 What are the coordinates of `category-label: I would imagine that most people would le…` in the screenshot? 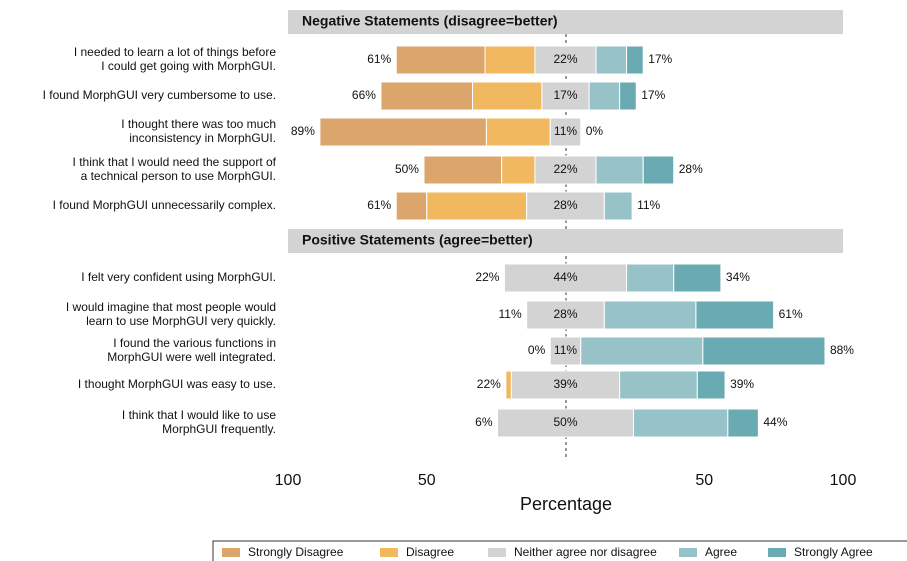 It's located at (171, 314).